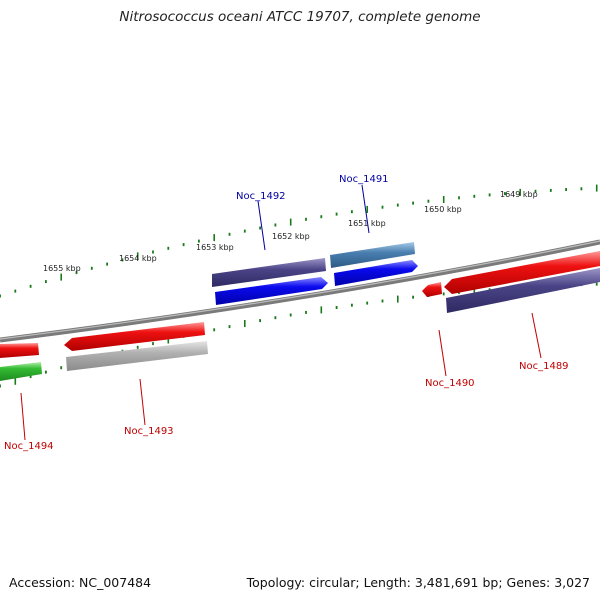  Describe the element at coordinates (544, 366) in the screenshot. I see `gene-label-noc-1489: Noc_1489` at that location.